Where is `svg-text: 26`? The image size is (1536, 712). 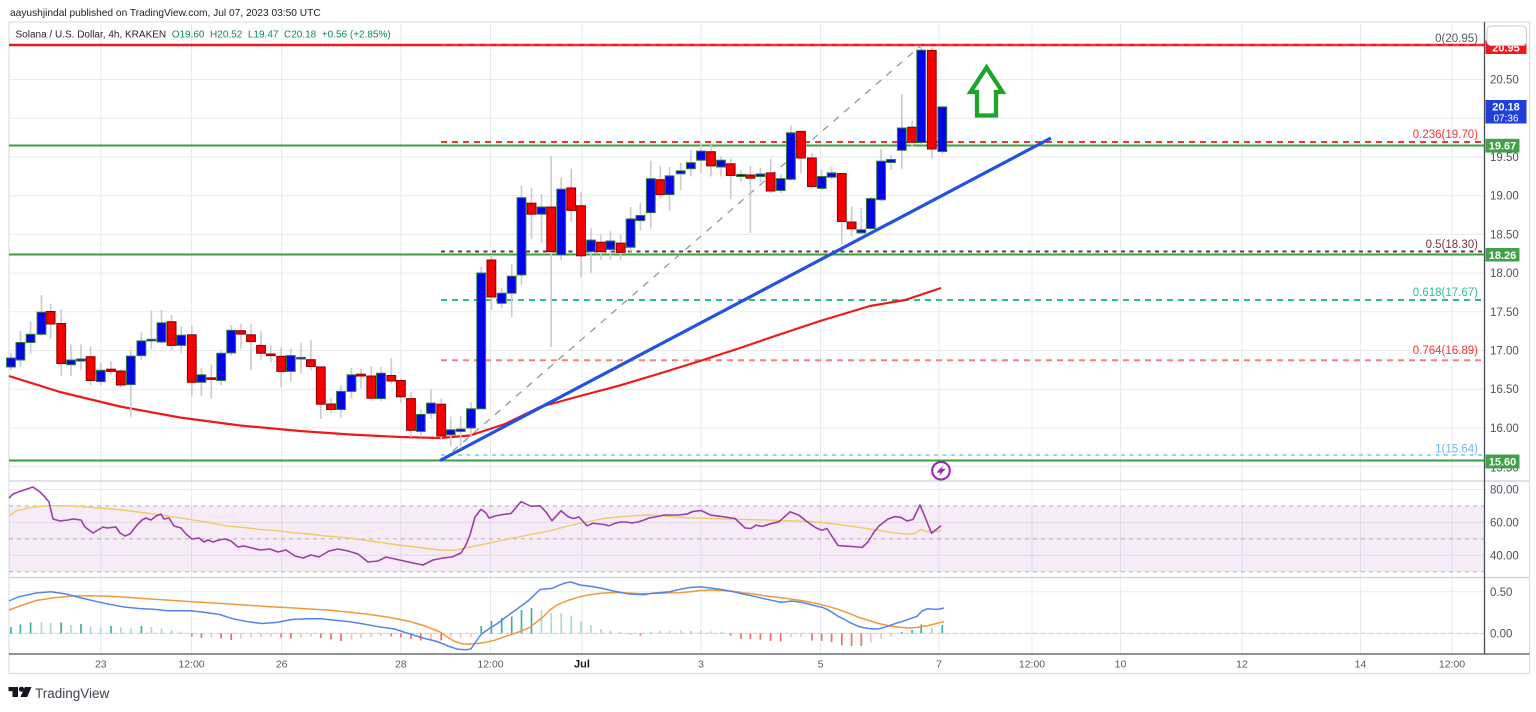
svg-text: 26 is located at coordinates (282, 665).